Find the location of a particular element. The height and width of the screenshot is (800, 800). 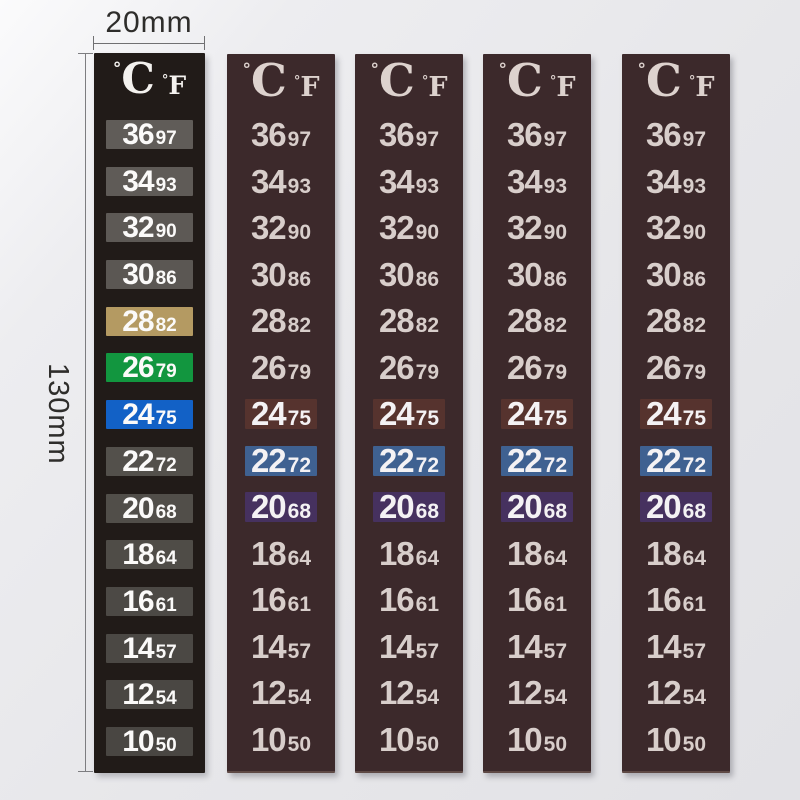

width-dimension-label: 20mm is located at coordinates (149, 22).